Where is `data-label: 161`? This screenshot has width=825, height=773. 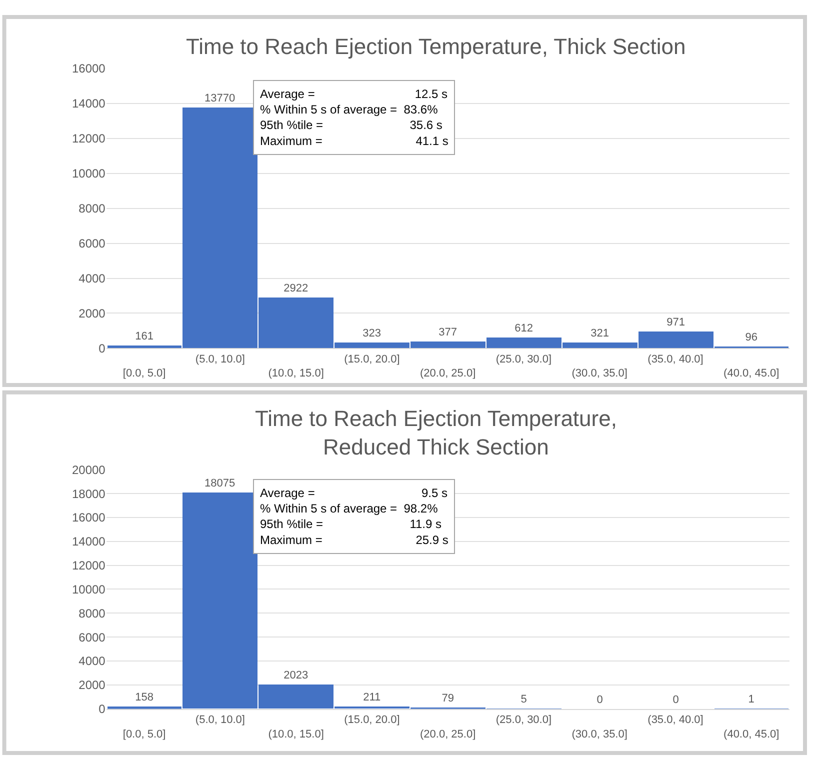
data-label: 161 is located at coordinates (144, 336).